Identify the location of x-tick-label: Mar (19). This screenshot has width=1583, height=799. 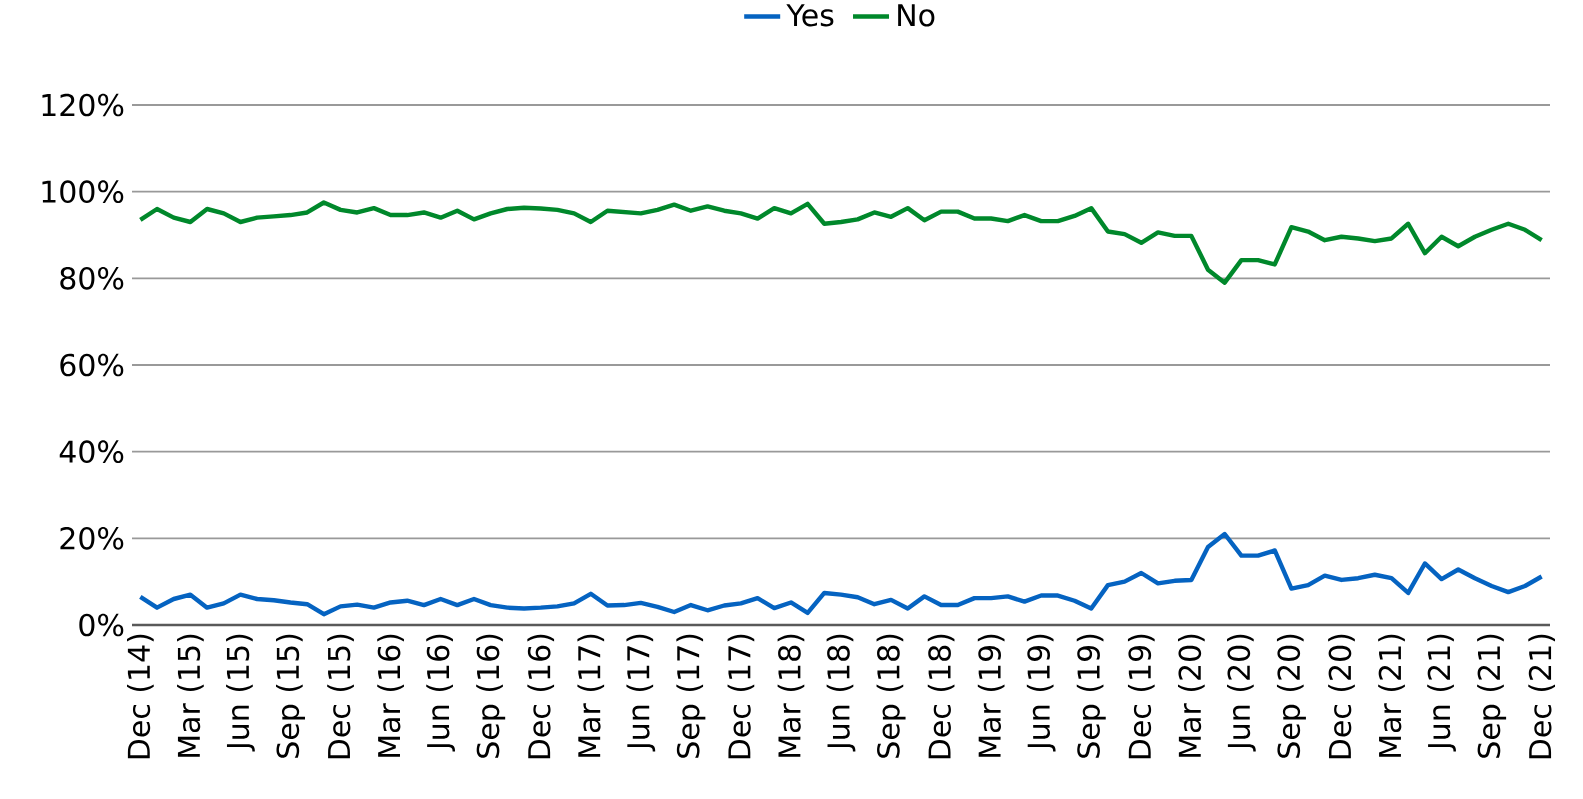
(991, 695).